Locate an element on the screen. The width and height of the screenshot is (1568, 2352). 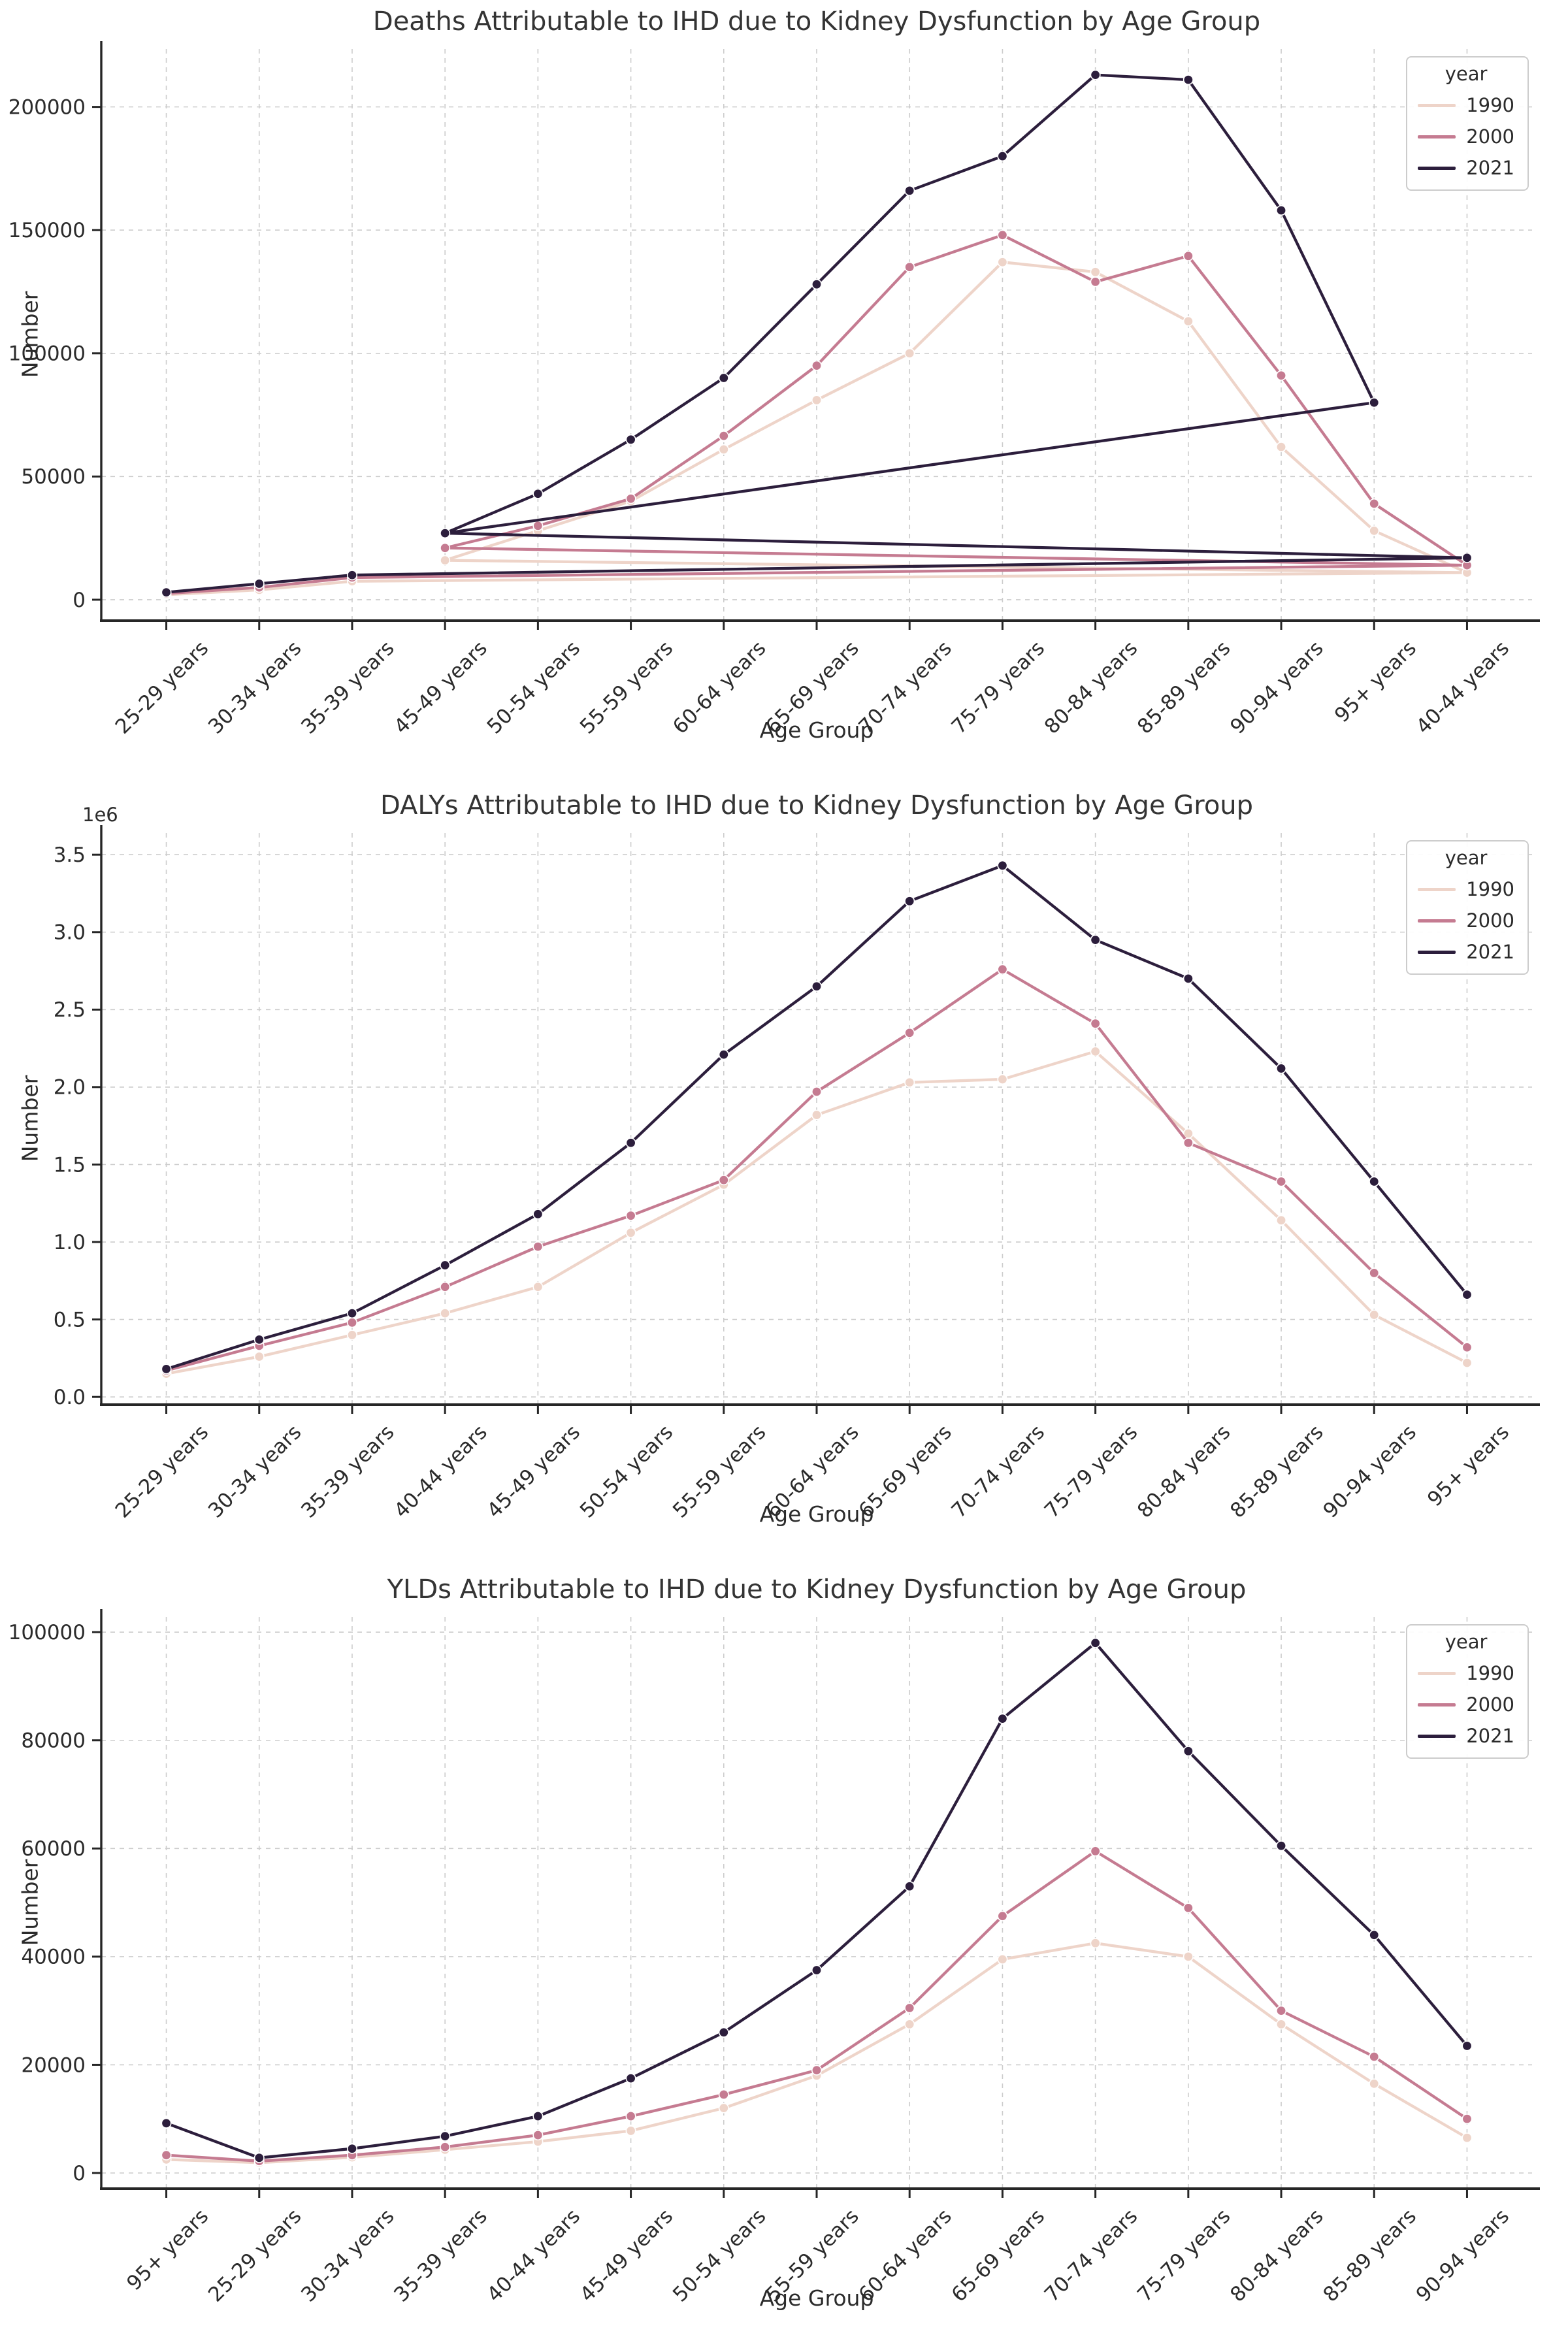
y-axis-label: Number is located at coordinates (30, 334).